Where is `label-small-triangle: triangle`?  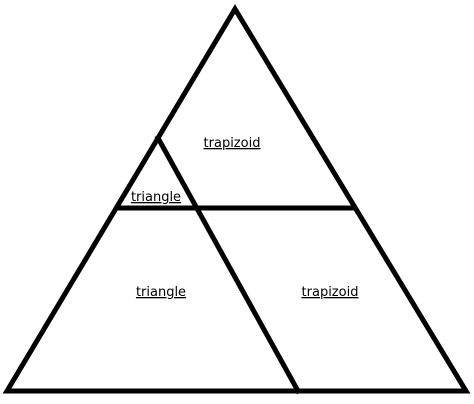
label-small-triangle: triangle is located at coordinates (156, 197).